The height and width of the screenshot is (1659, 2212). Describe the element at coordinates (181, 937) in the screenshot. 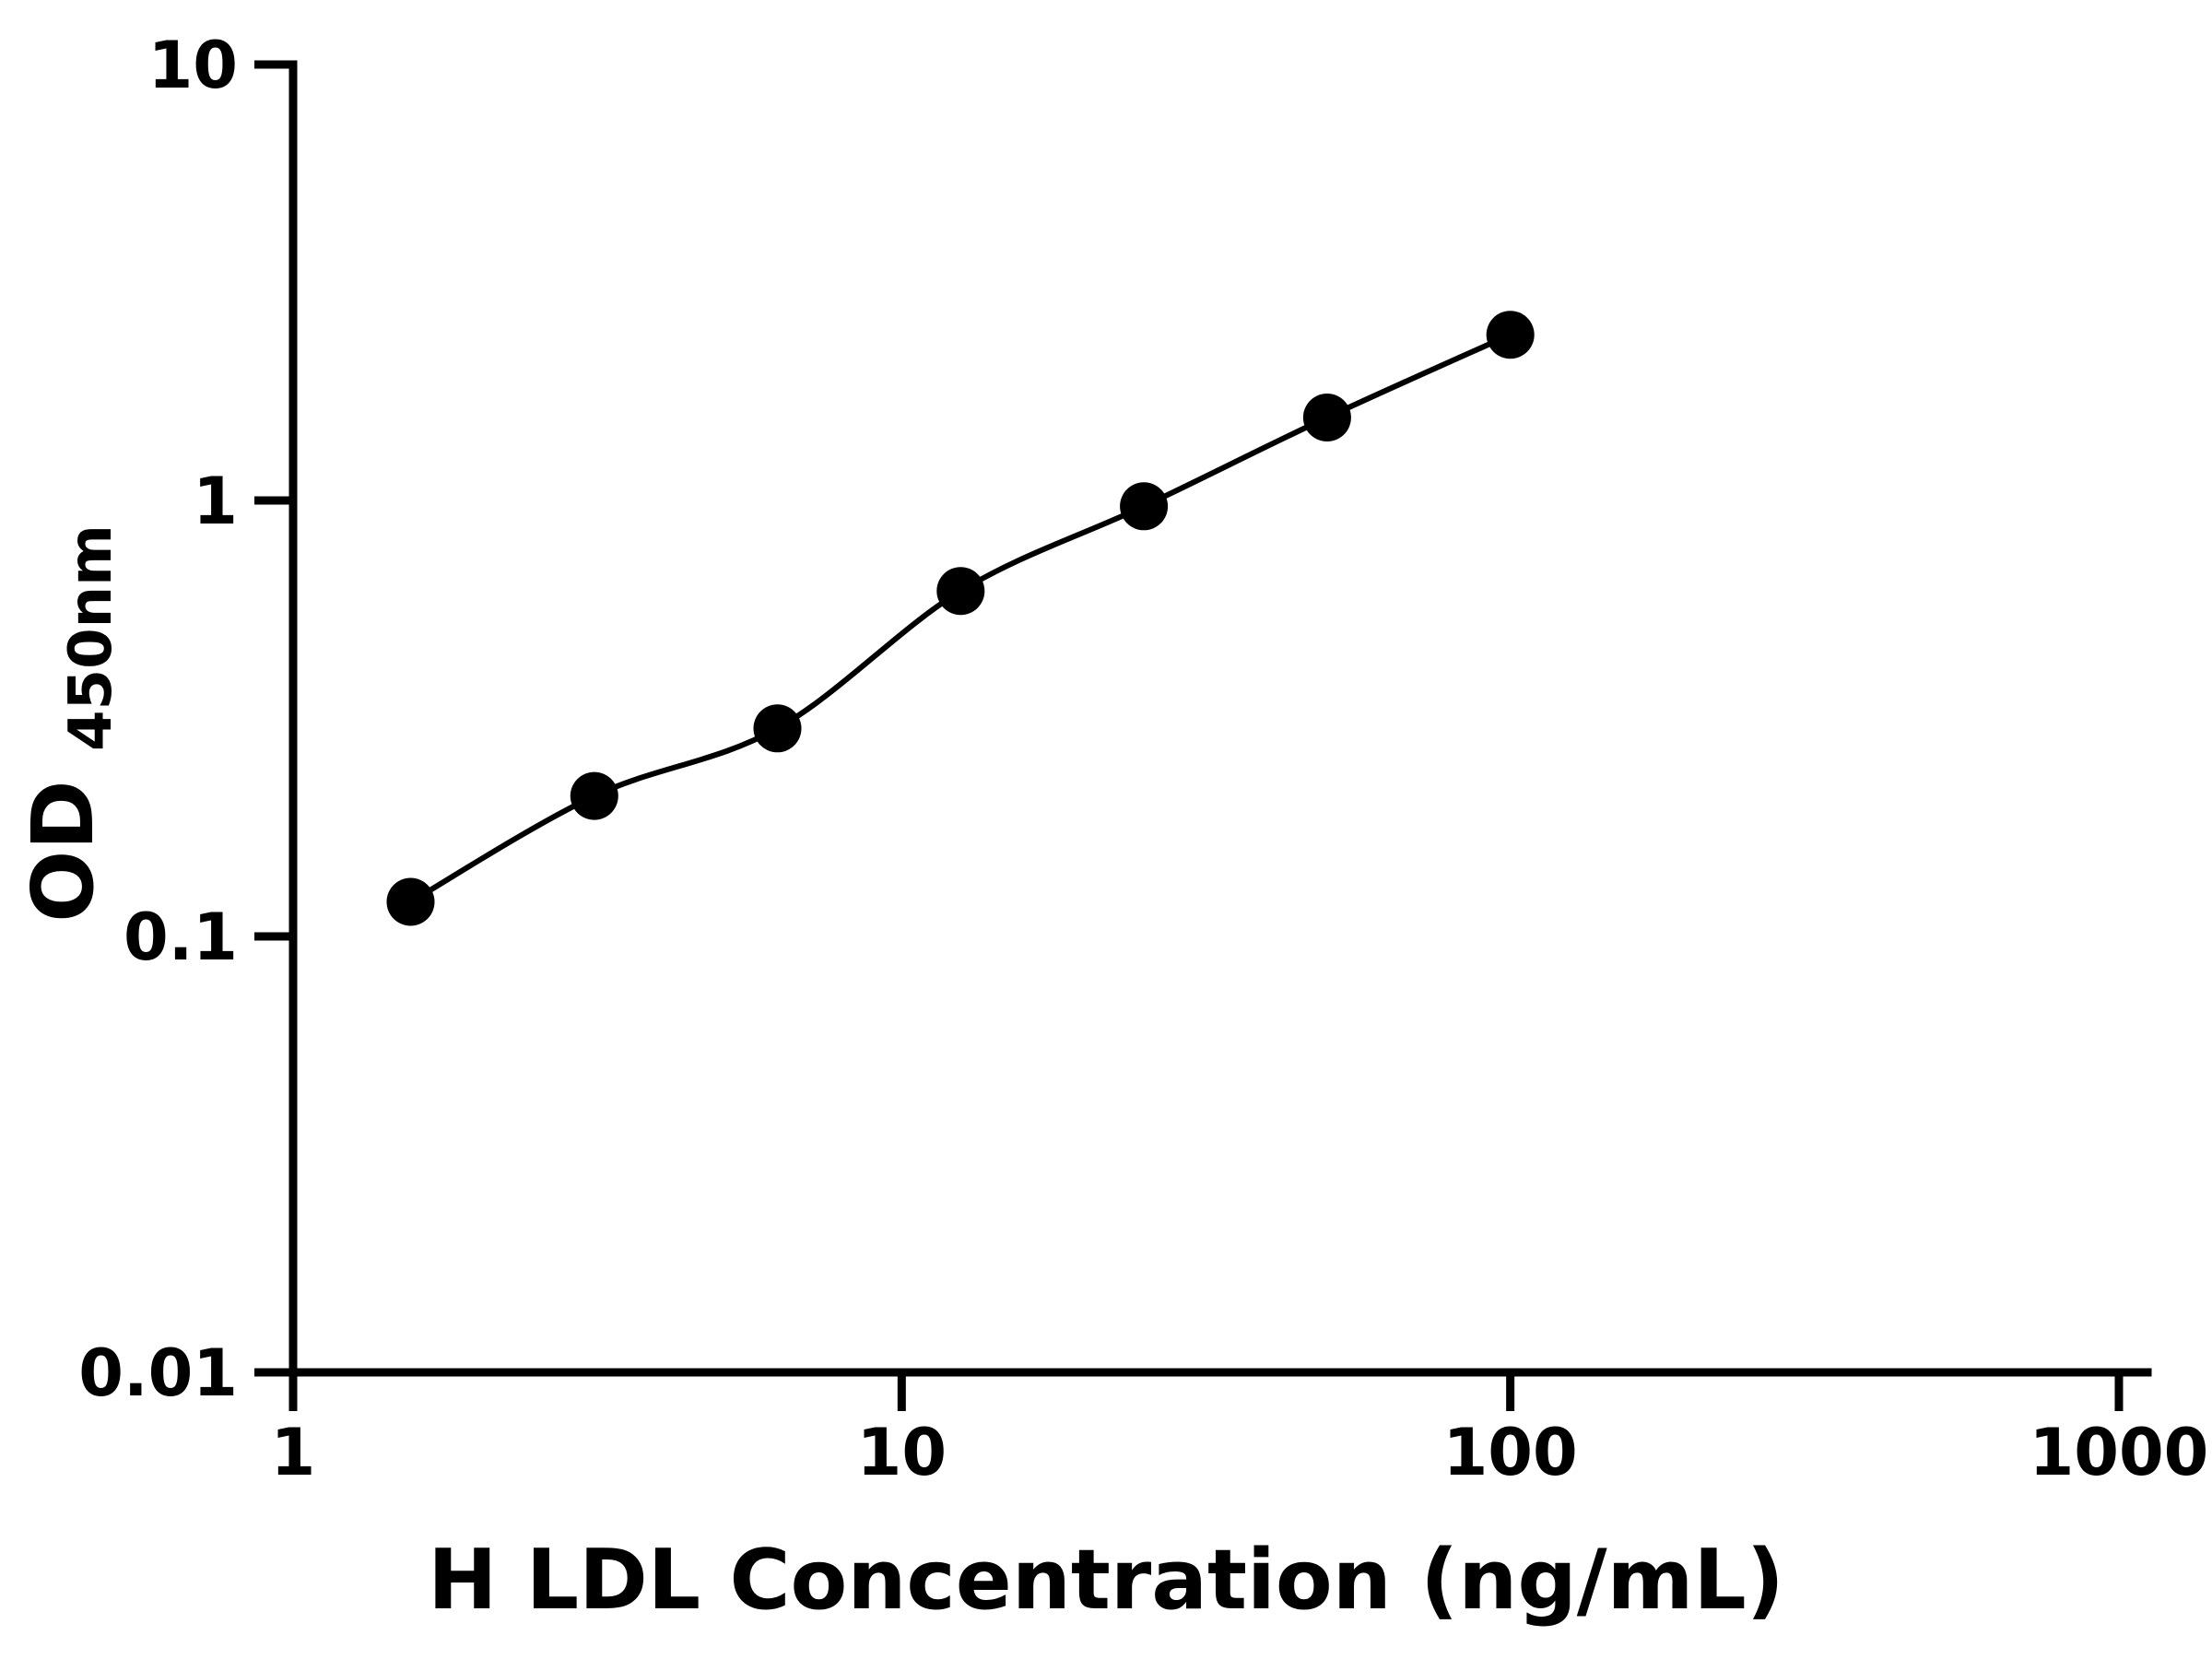

I see `y-tick-label: 0.1` at that location.